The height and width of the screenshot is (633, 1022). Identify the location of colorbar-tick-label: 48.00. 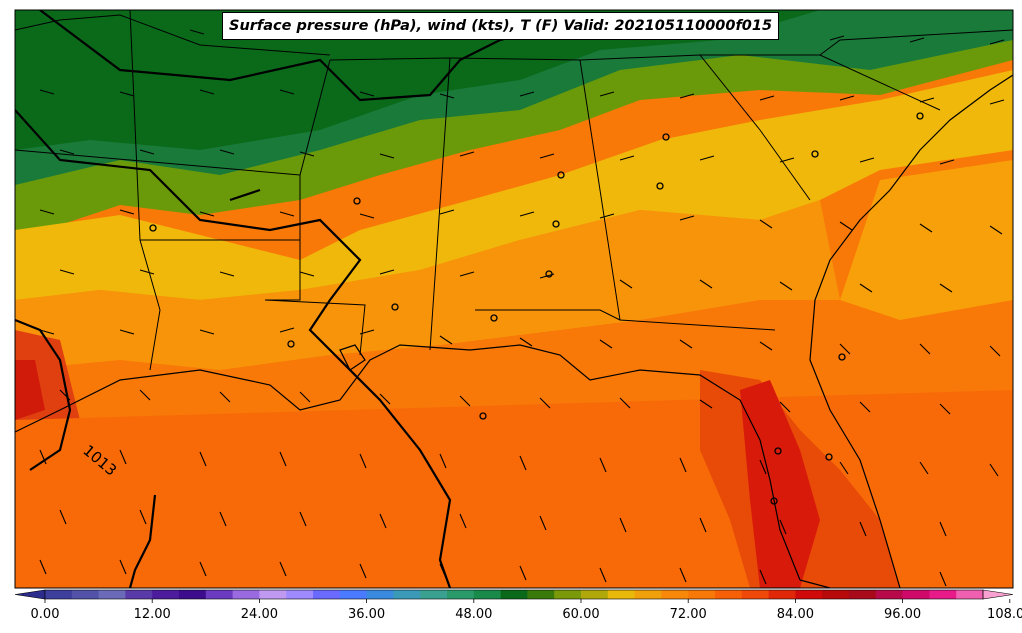
(474, 614).